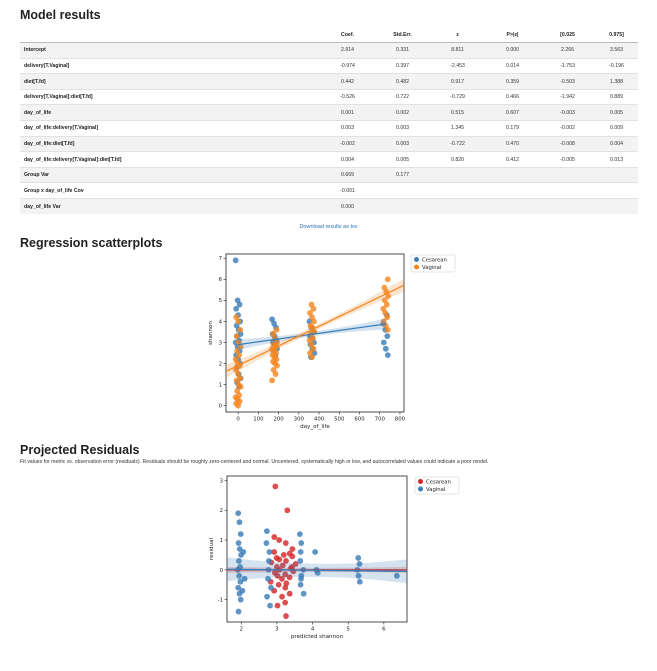  I want to click on table-cell: 0.179, so click(512, 128).